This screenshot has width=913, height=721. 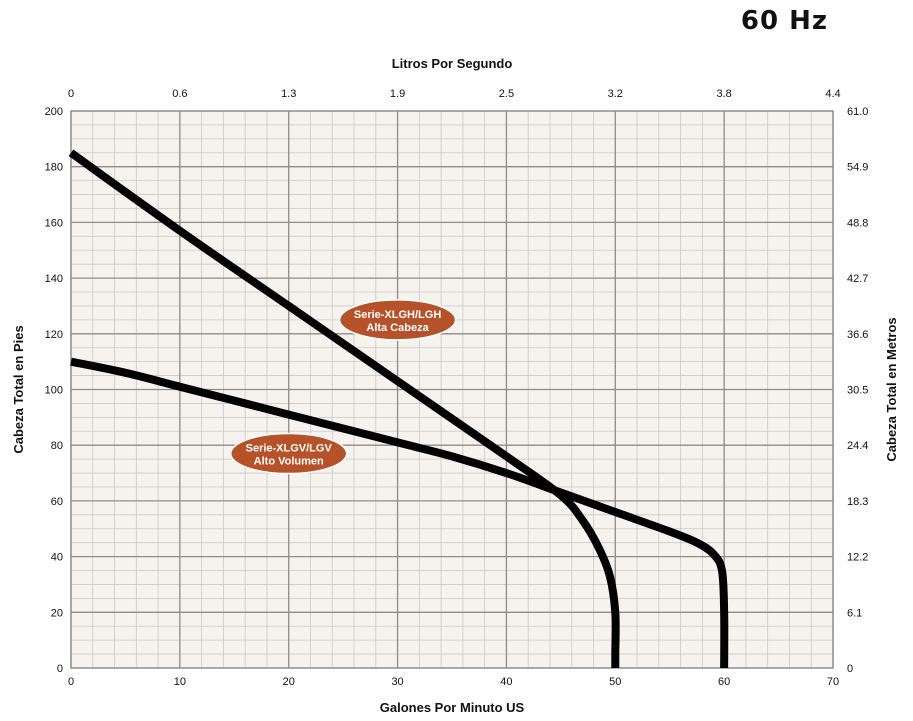 What do you see at coordinates (615, 94) in the screenshot?
I see `x2-tick-label: 3.2` at bounding box center [615, 94].